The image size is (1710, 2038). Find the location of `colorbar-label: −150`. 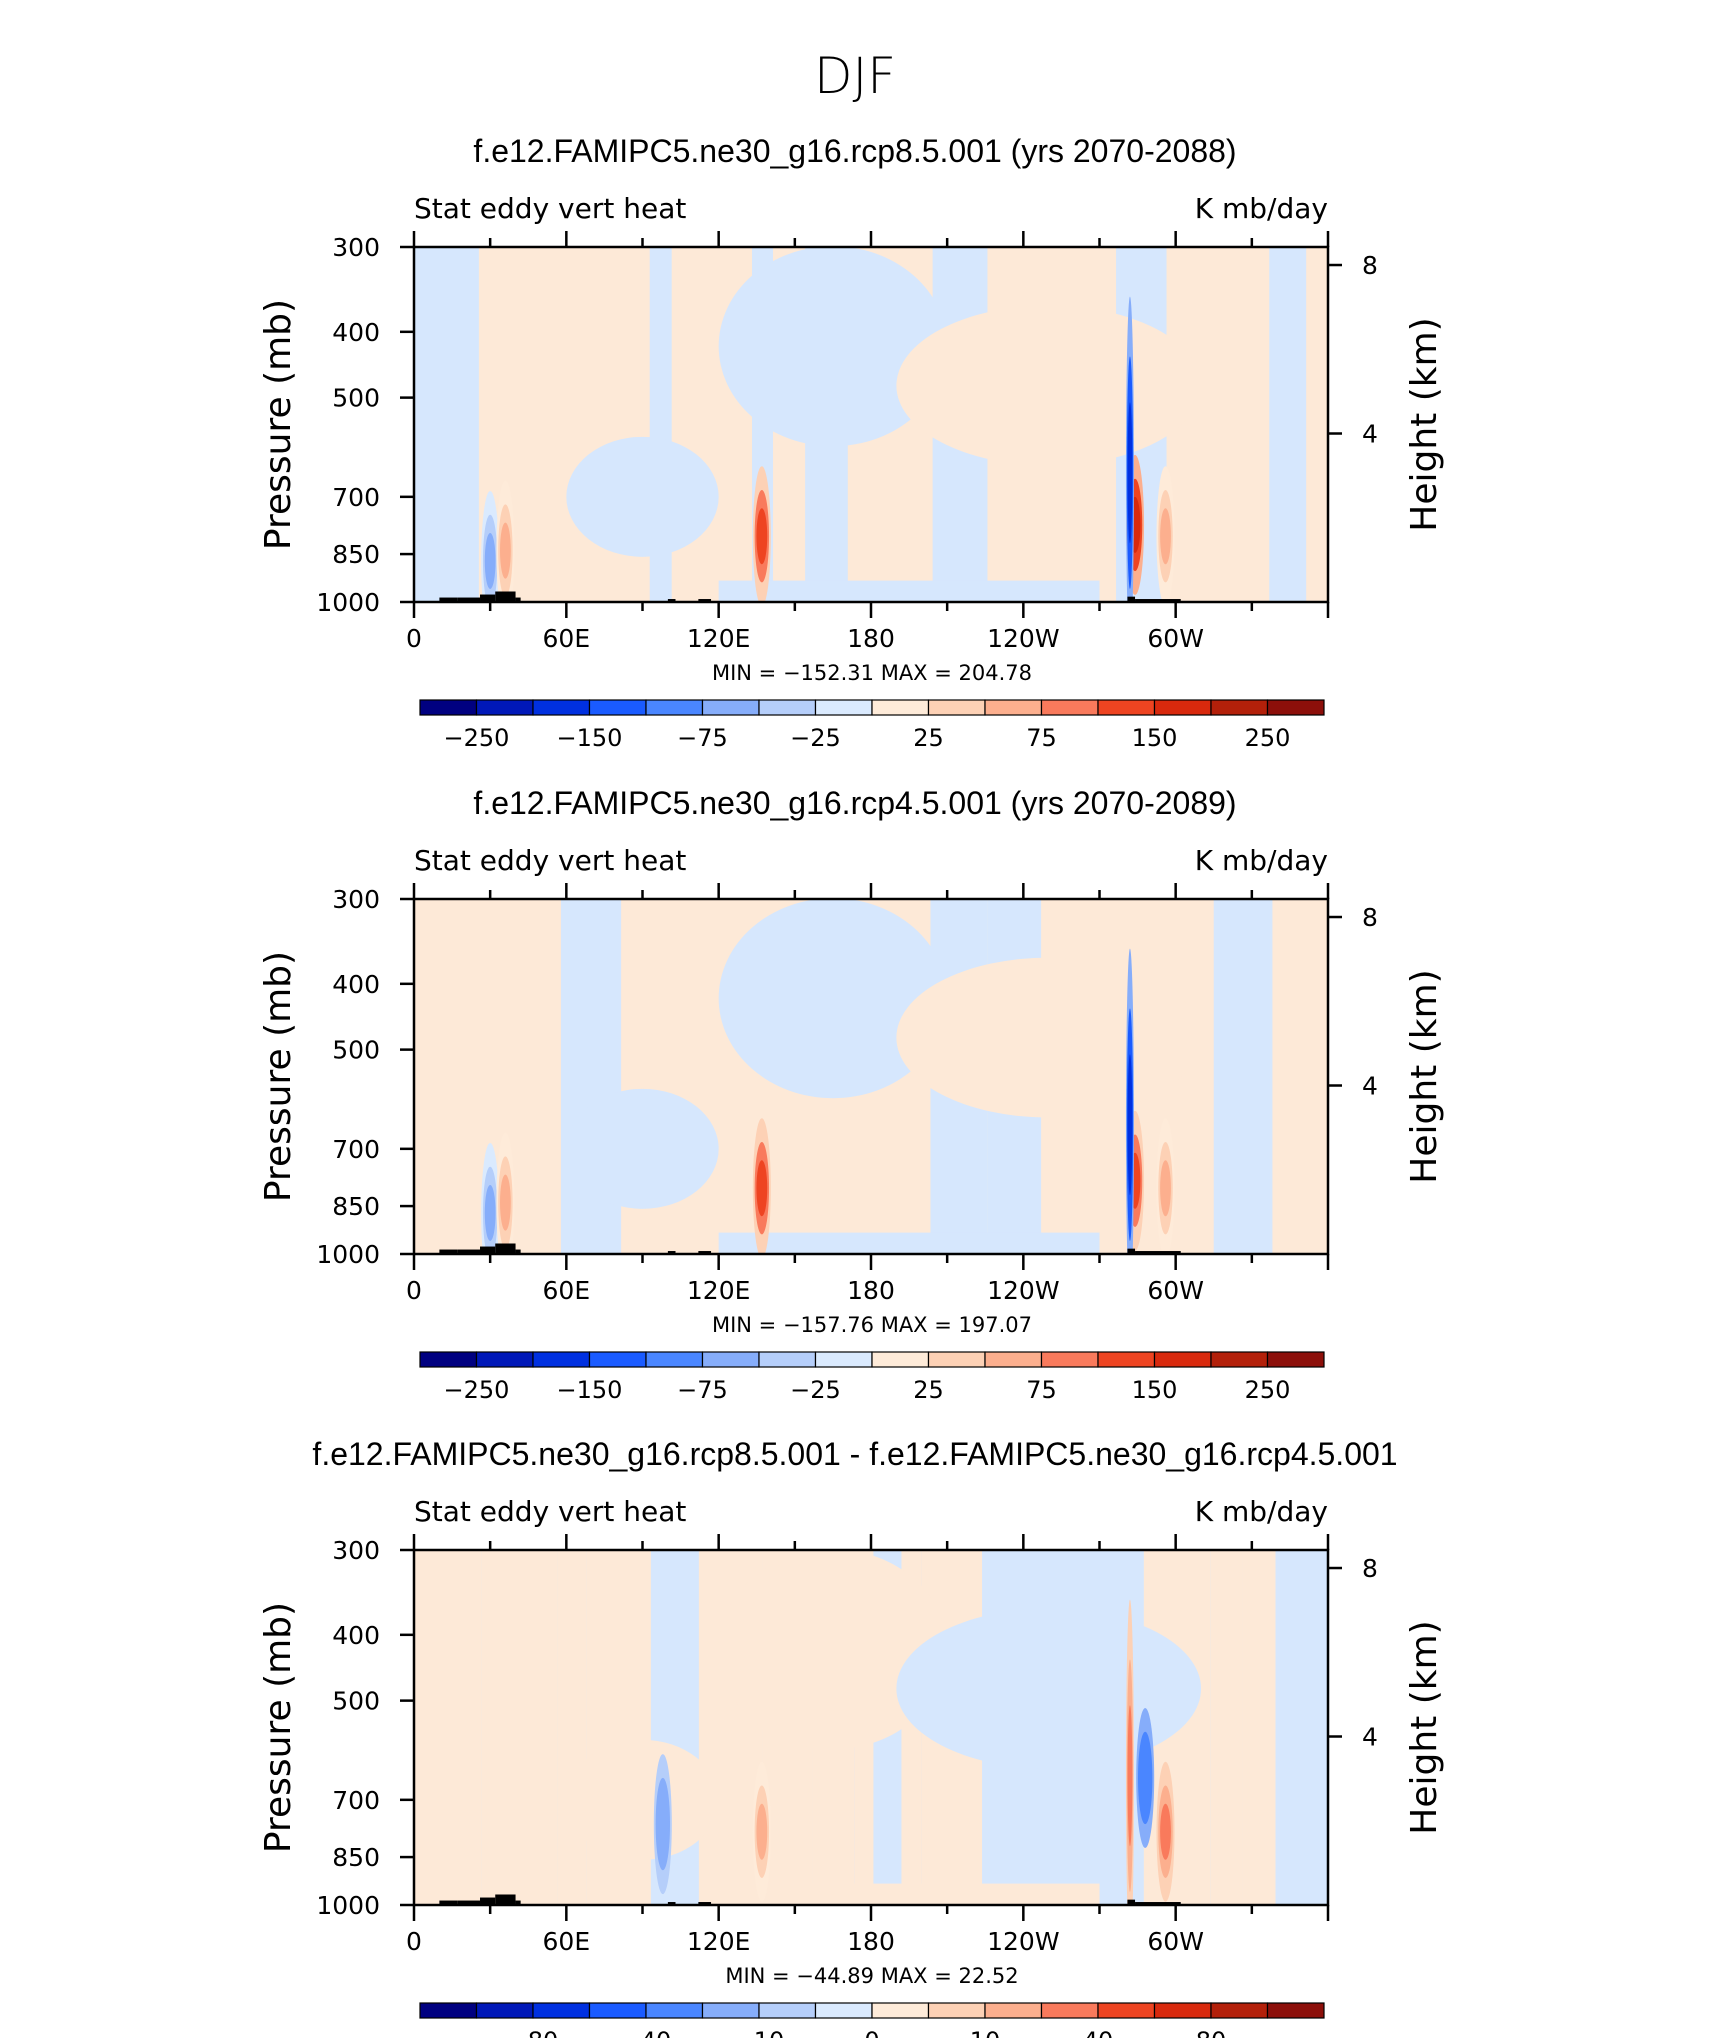

colorbar-label: −150 is located at coordinates (590, 1390).